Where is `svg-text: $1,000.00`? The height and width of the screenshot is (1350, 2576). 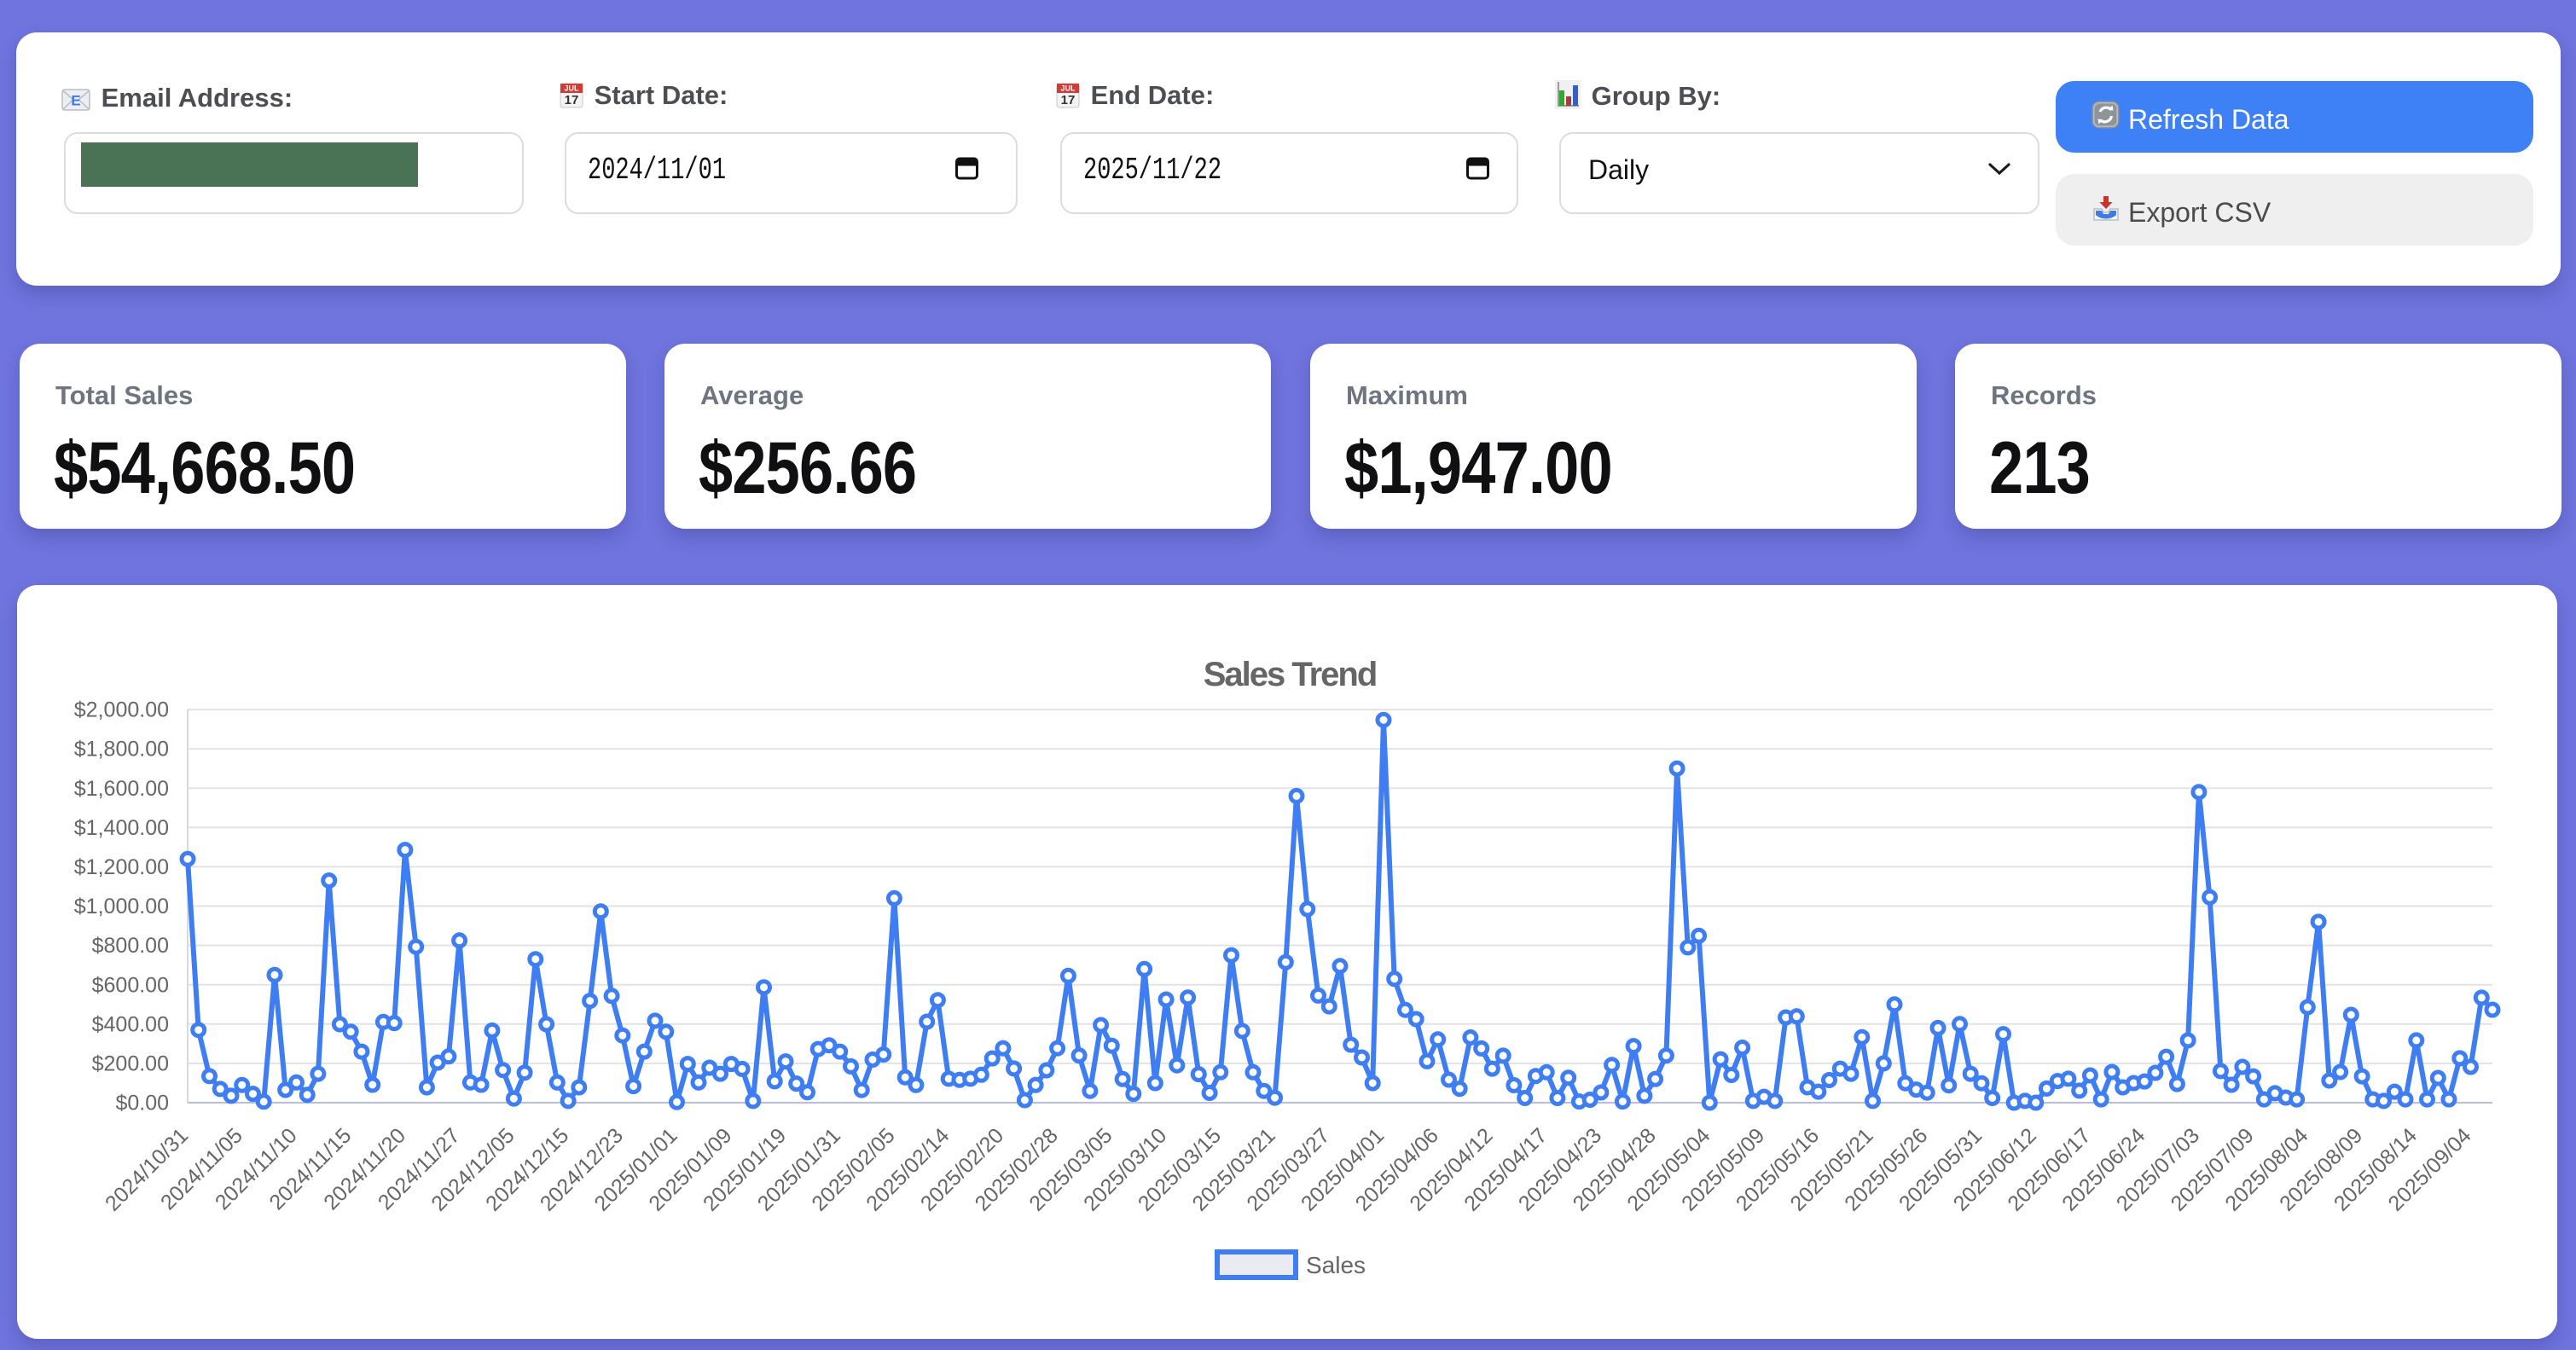
svg-text: $1,000.00 is located at coordinates (121, 906).